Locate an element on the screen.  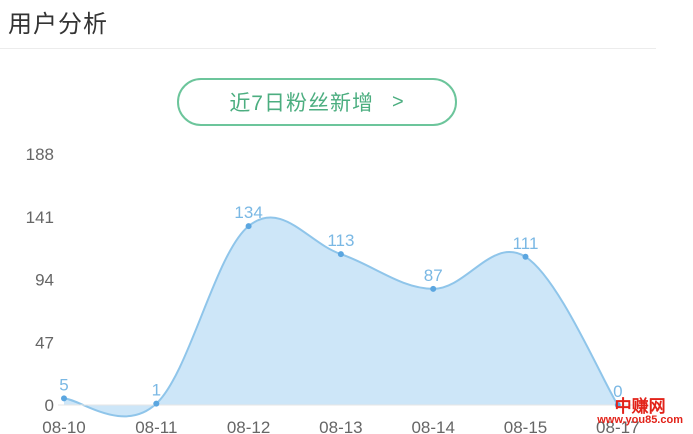
x-tick-label: 08-10 is located at coordinates (63, 426).